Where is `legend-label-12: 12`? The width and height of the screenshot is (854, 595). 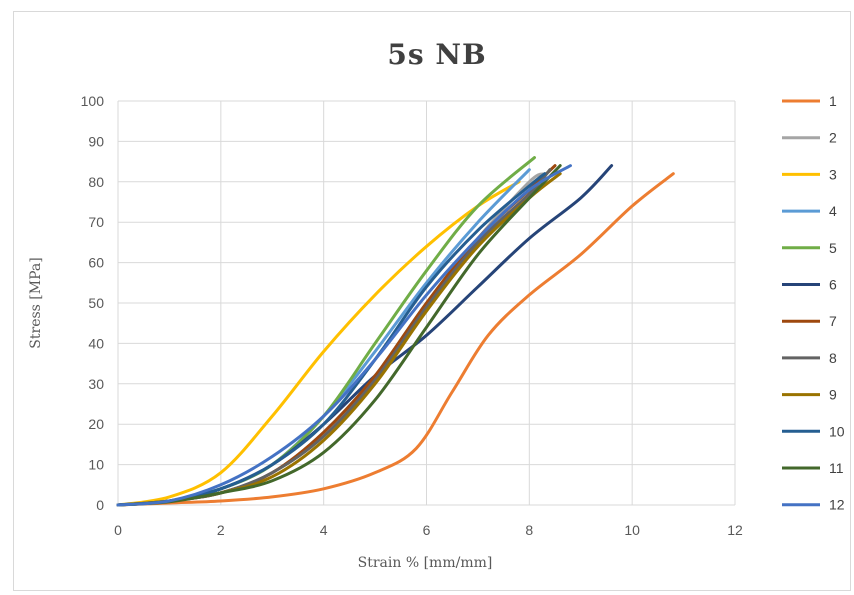 legend-label-12: 12 is located at coordinates (837, 505).